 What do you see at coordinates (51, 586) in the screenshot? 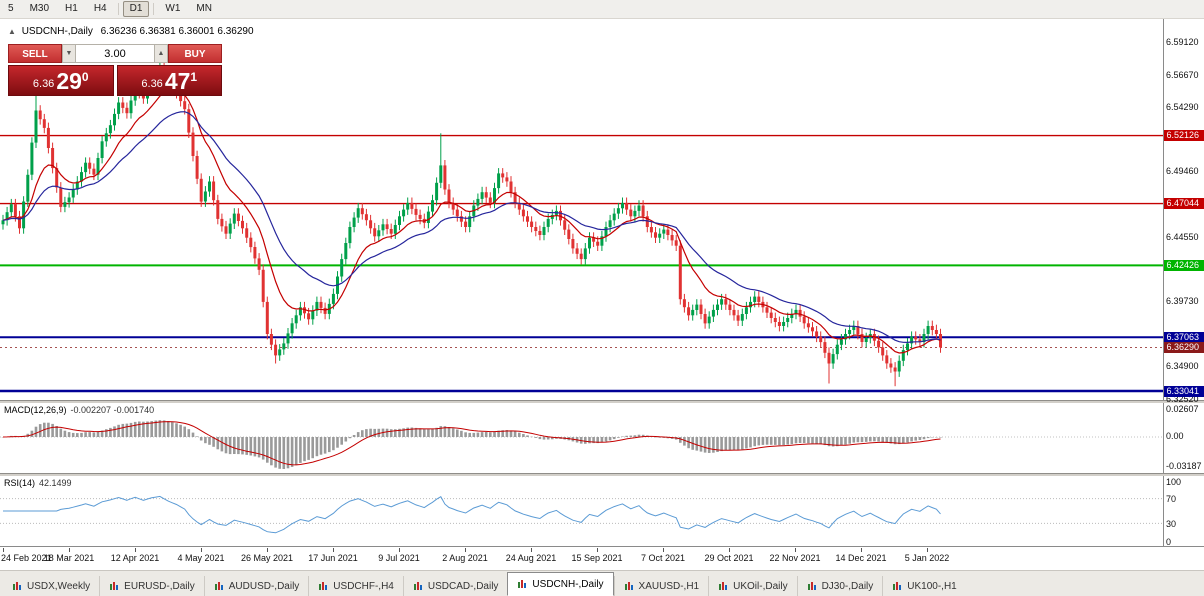
I see `chart-tab-usdx: USDX,Weekly` at bounding box center [51, 586].